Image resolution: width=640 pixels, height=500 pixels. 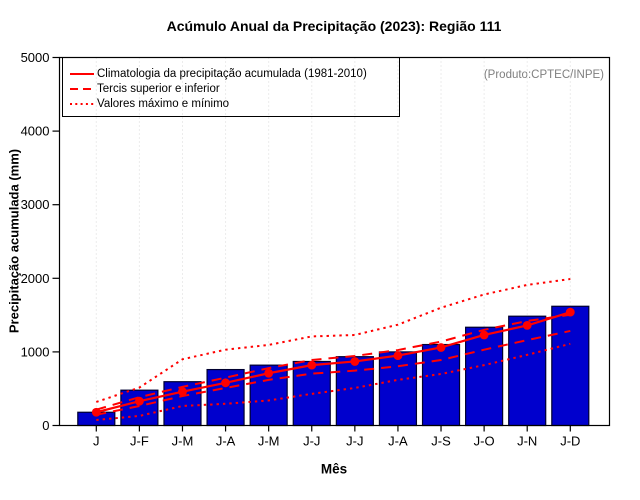 What do you see at coordinates (543, 75) in the screenshot?
I see `product-watermark: (Produto:CPTEC/INPE)` at bounding box center [543, 75].